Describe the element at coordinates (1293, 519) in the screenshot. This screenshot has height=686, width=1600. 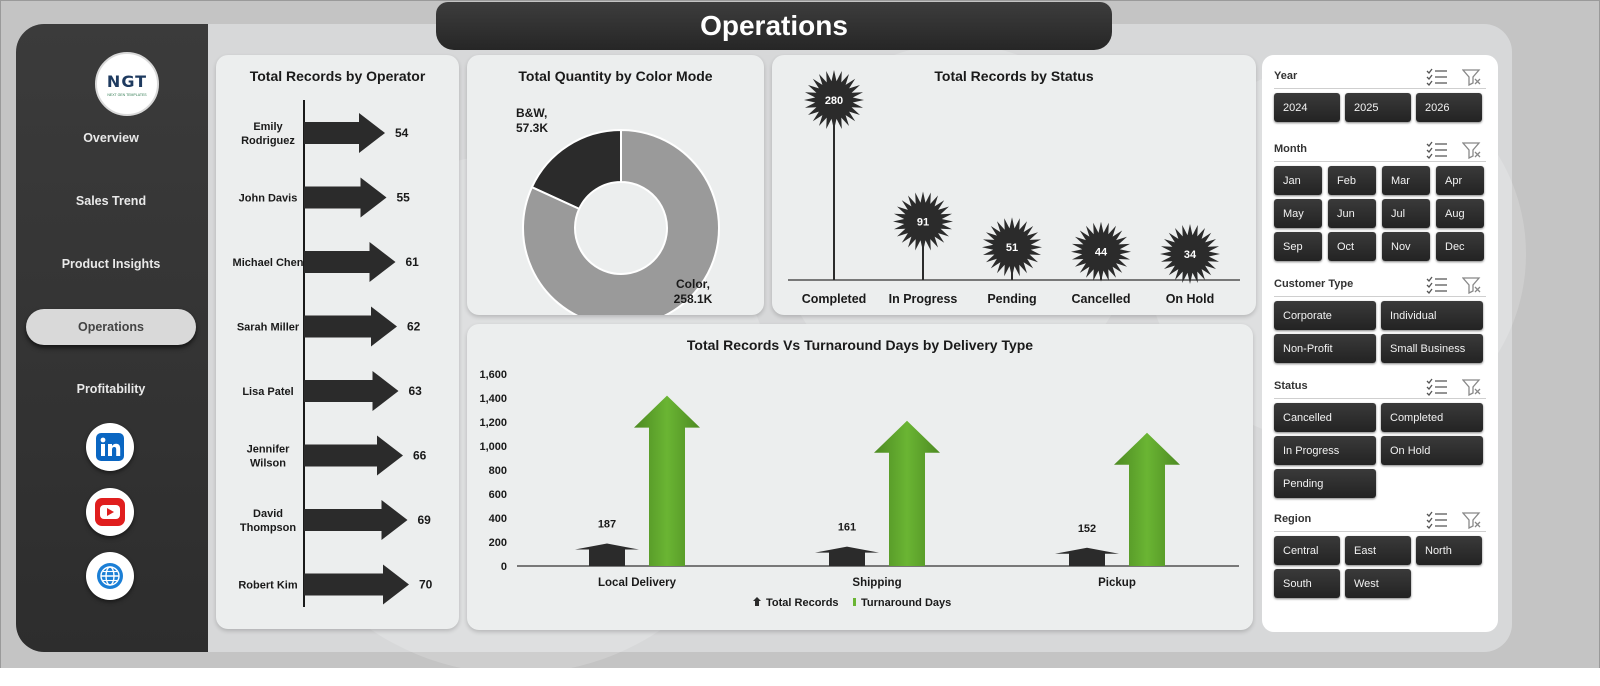
I see `slicer-title-region: Region` at that location.